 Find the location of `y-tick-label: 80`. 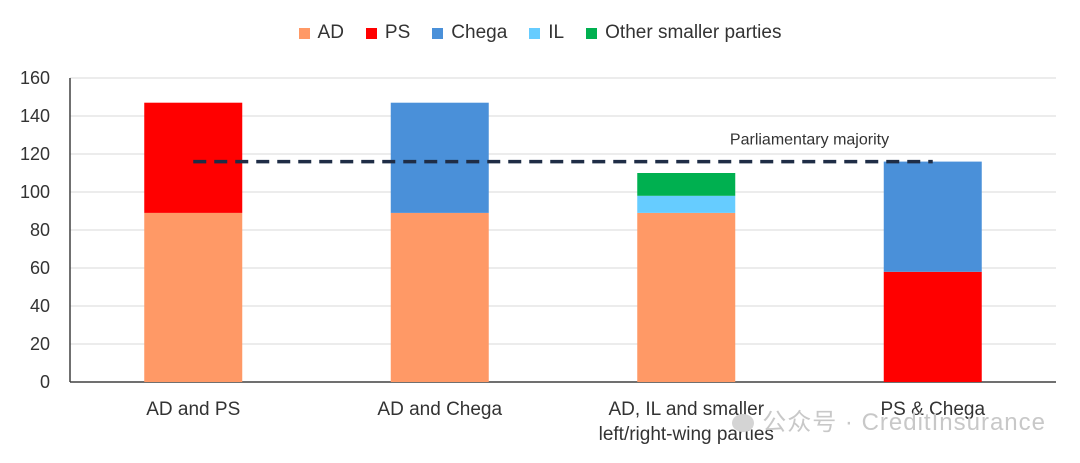

y-tick-label: 80 is located at coordinates (40, 230).